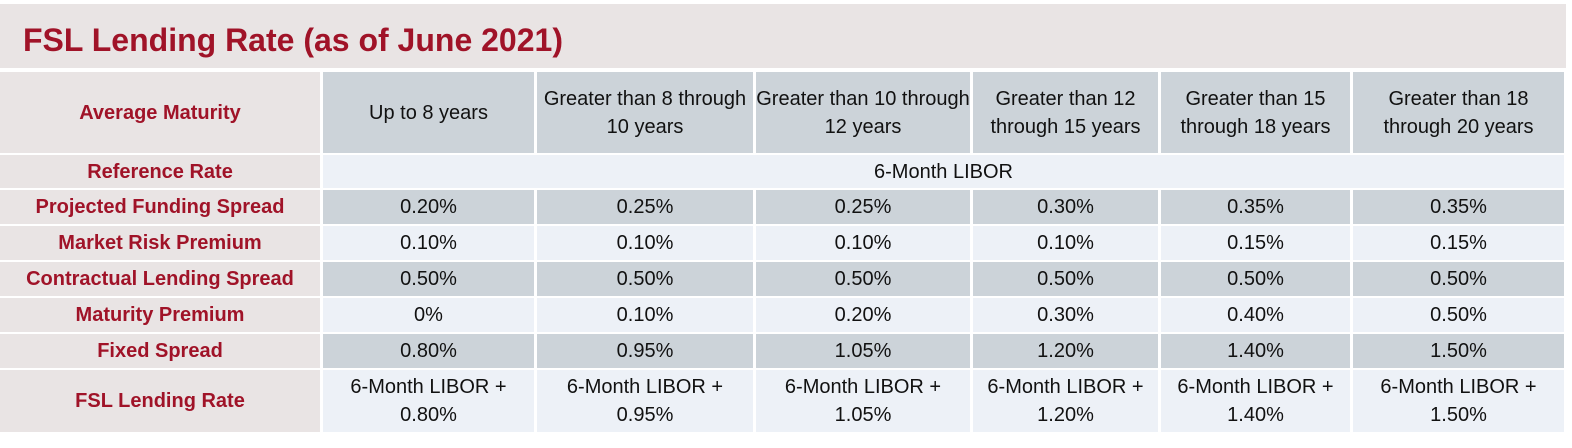 The width and height of the screenshot is (1572, 448). I want to click on table-cell: 0.95%, so click(645, 351).